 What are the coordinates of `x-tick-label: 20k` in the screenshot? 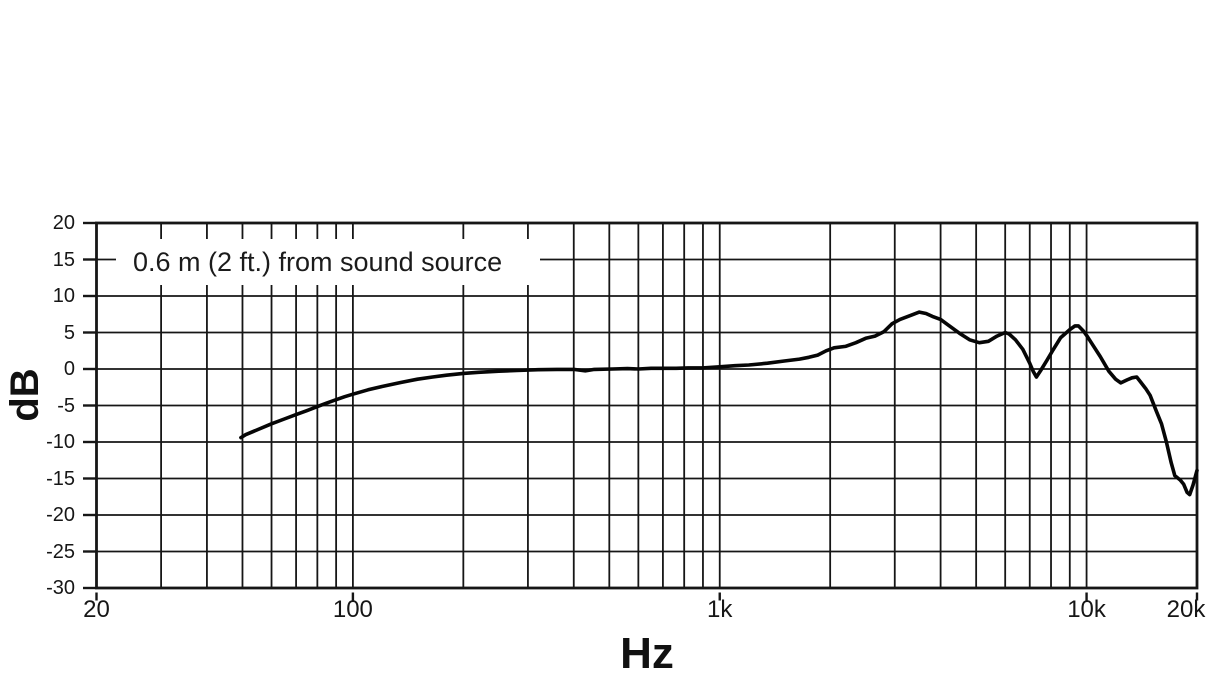 It's located at (1186, 609).